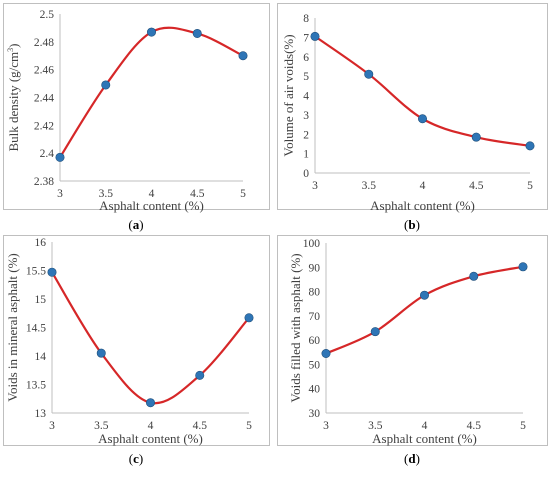  I want to click on y-tick-label: 3, so click(306, 116).